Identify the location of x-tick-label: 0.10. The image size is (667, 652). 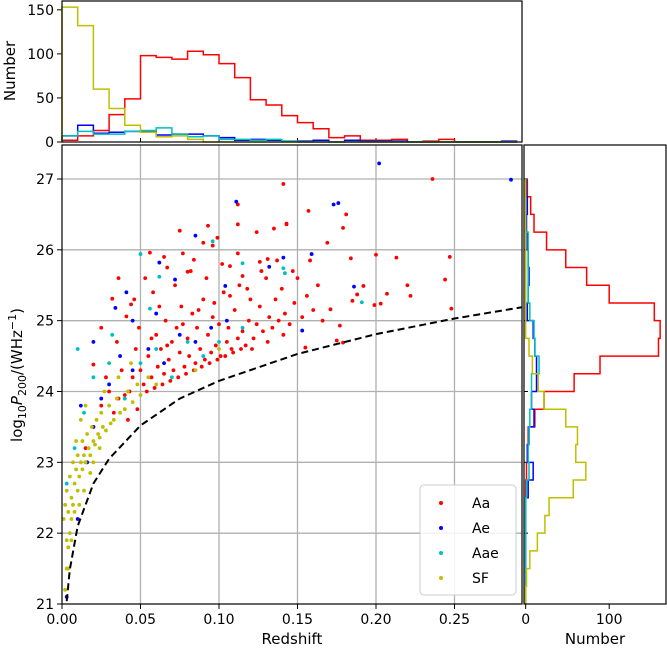
(218, 620).